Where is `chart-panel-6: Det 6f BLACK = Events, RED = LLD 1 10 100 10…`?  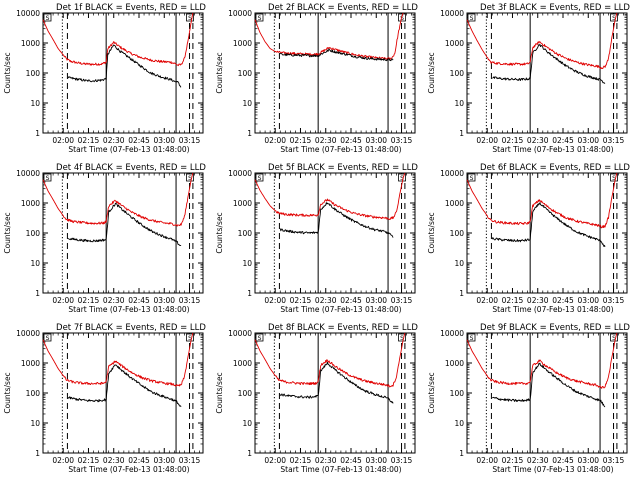 chart-panel-6: Det 6f BLACK = Events, RED = LLD 1 10 100 10… is located at coordinates (528, 238).